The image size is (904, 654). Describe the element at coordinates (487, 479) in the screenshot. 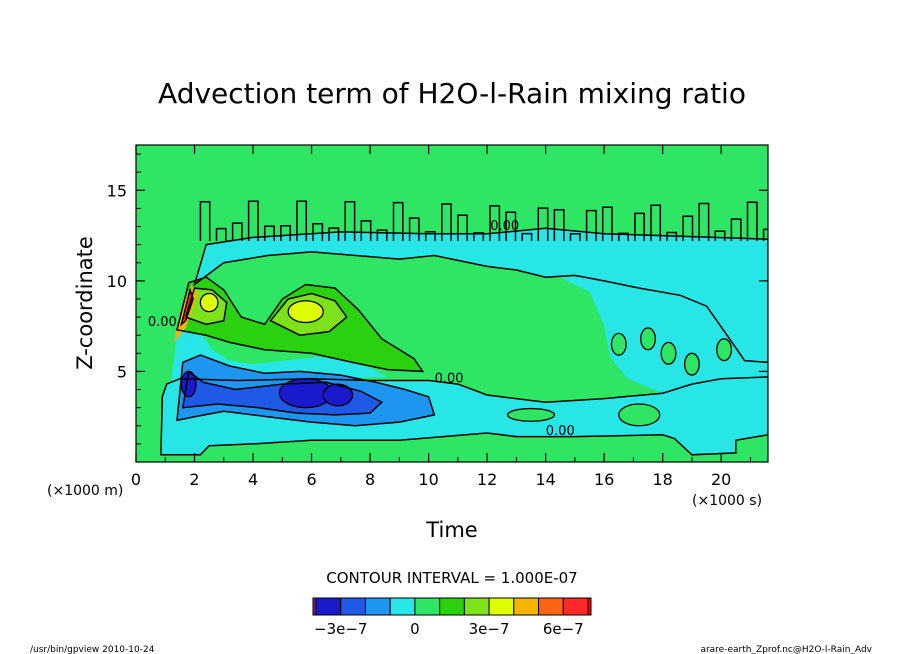

I see `x-tick-label: 12` at that location.